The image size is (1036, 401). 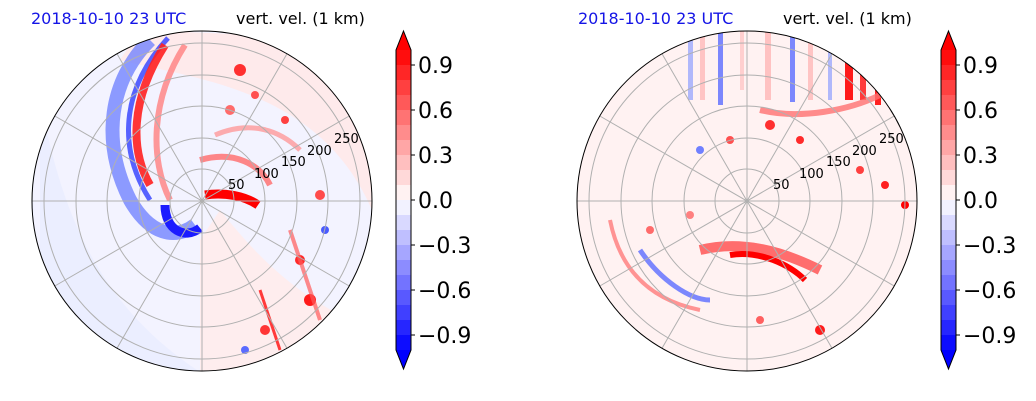 What do you see at coordinates (319, 151) in the screenshot?
I see `panel-1-radial-tick-label: 200` at bounding box center [319, 151].